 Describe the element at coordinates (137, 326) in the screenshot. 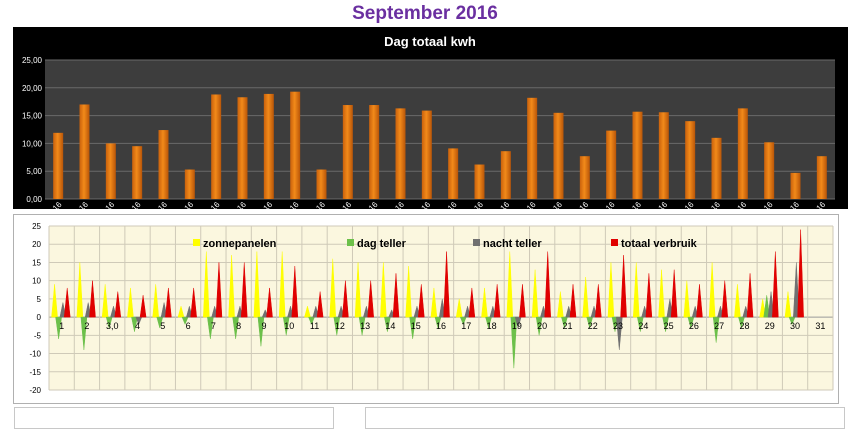

I see `chart2-x-tick-label: 4` at that location.